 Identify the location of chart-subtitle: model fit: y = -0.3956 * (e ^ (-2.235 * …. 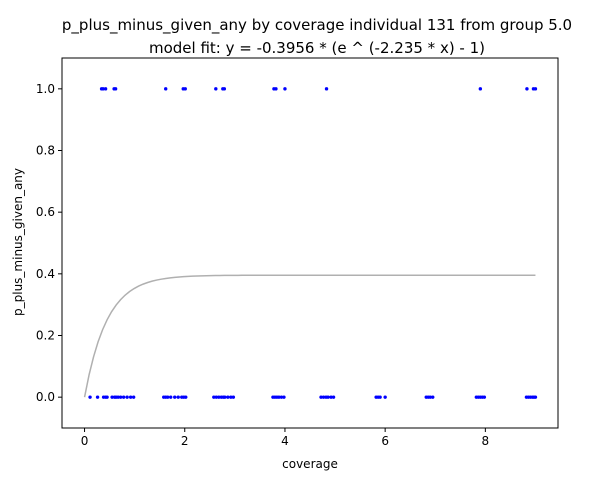
(317, 48).